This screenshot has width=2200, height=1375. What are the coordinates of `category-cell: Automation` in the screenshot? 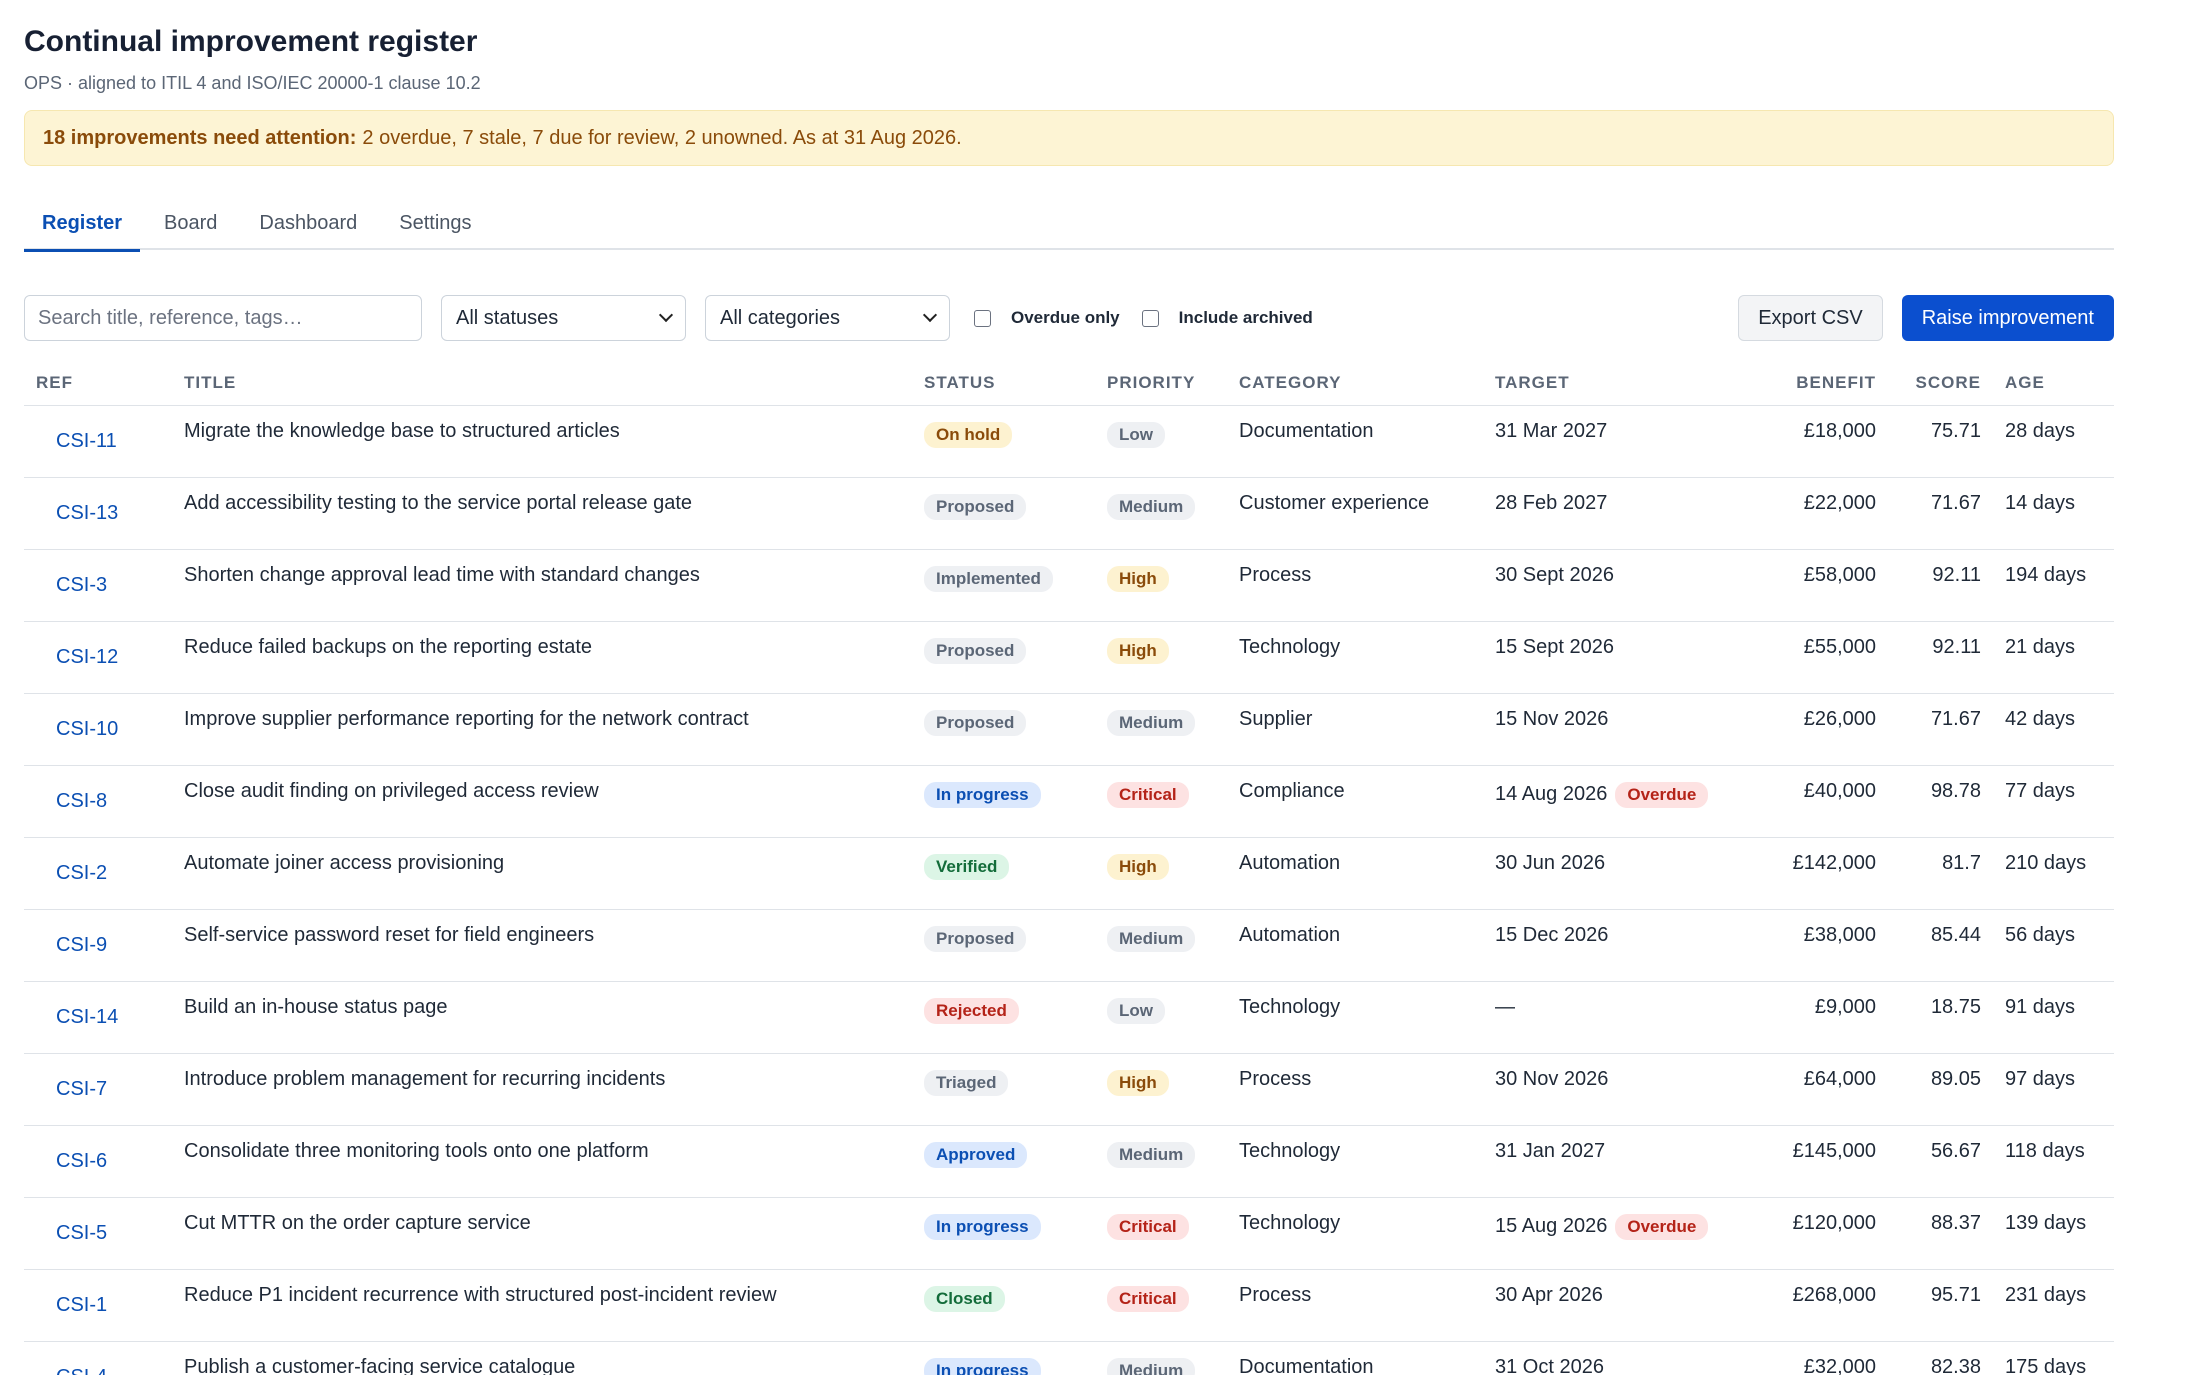 It's located at (1355, 945).